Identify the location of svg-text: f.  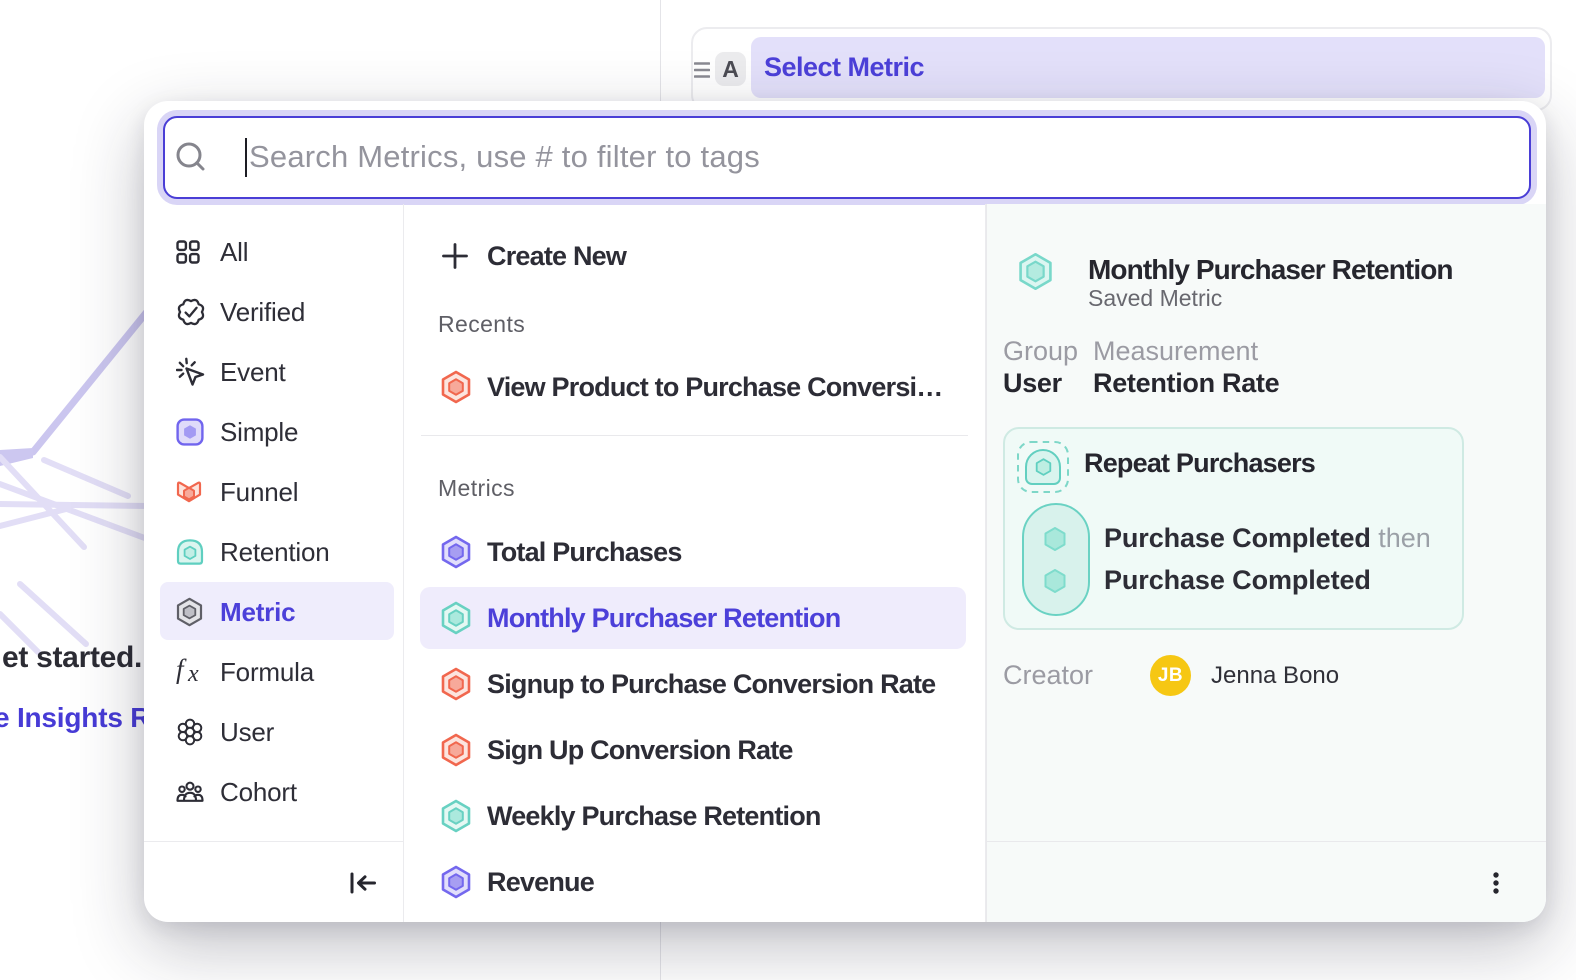
(181, 670).